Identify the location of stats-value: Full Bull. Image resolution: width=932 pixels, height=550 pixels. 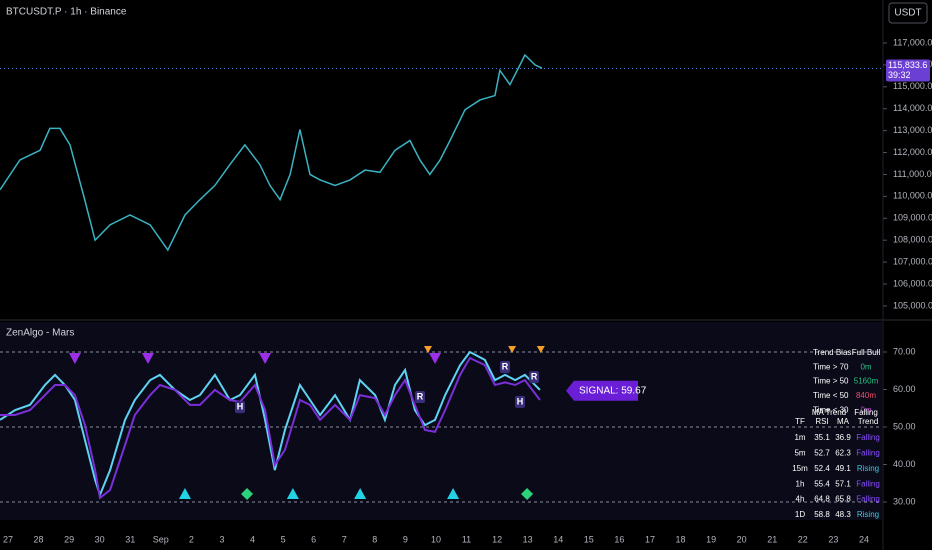
(866, 352).